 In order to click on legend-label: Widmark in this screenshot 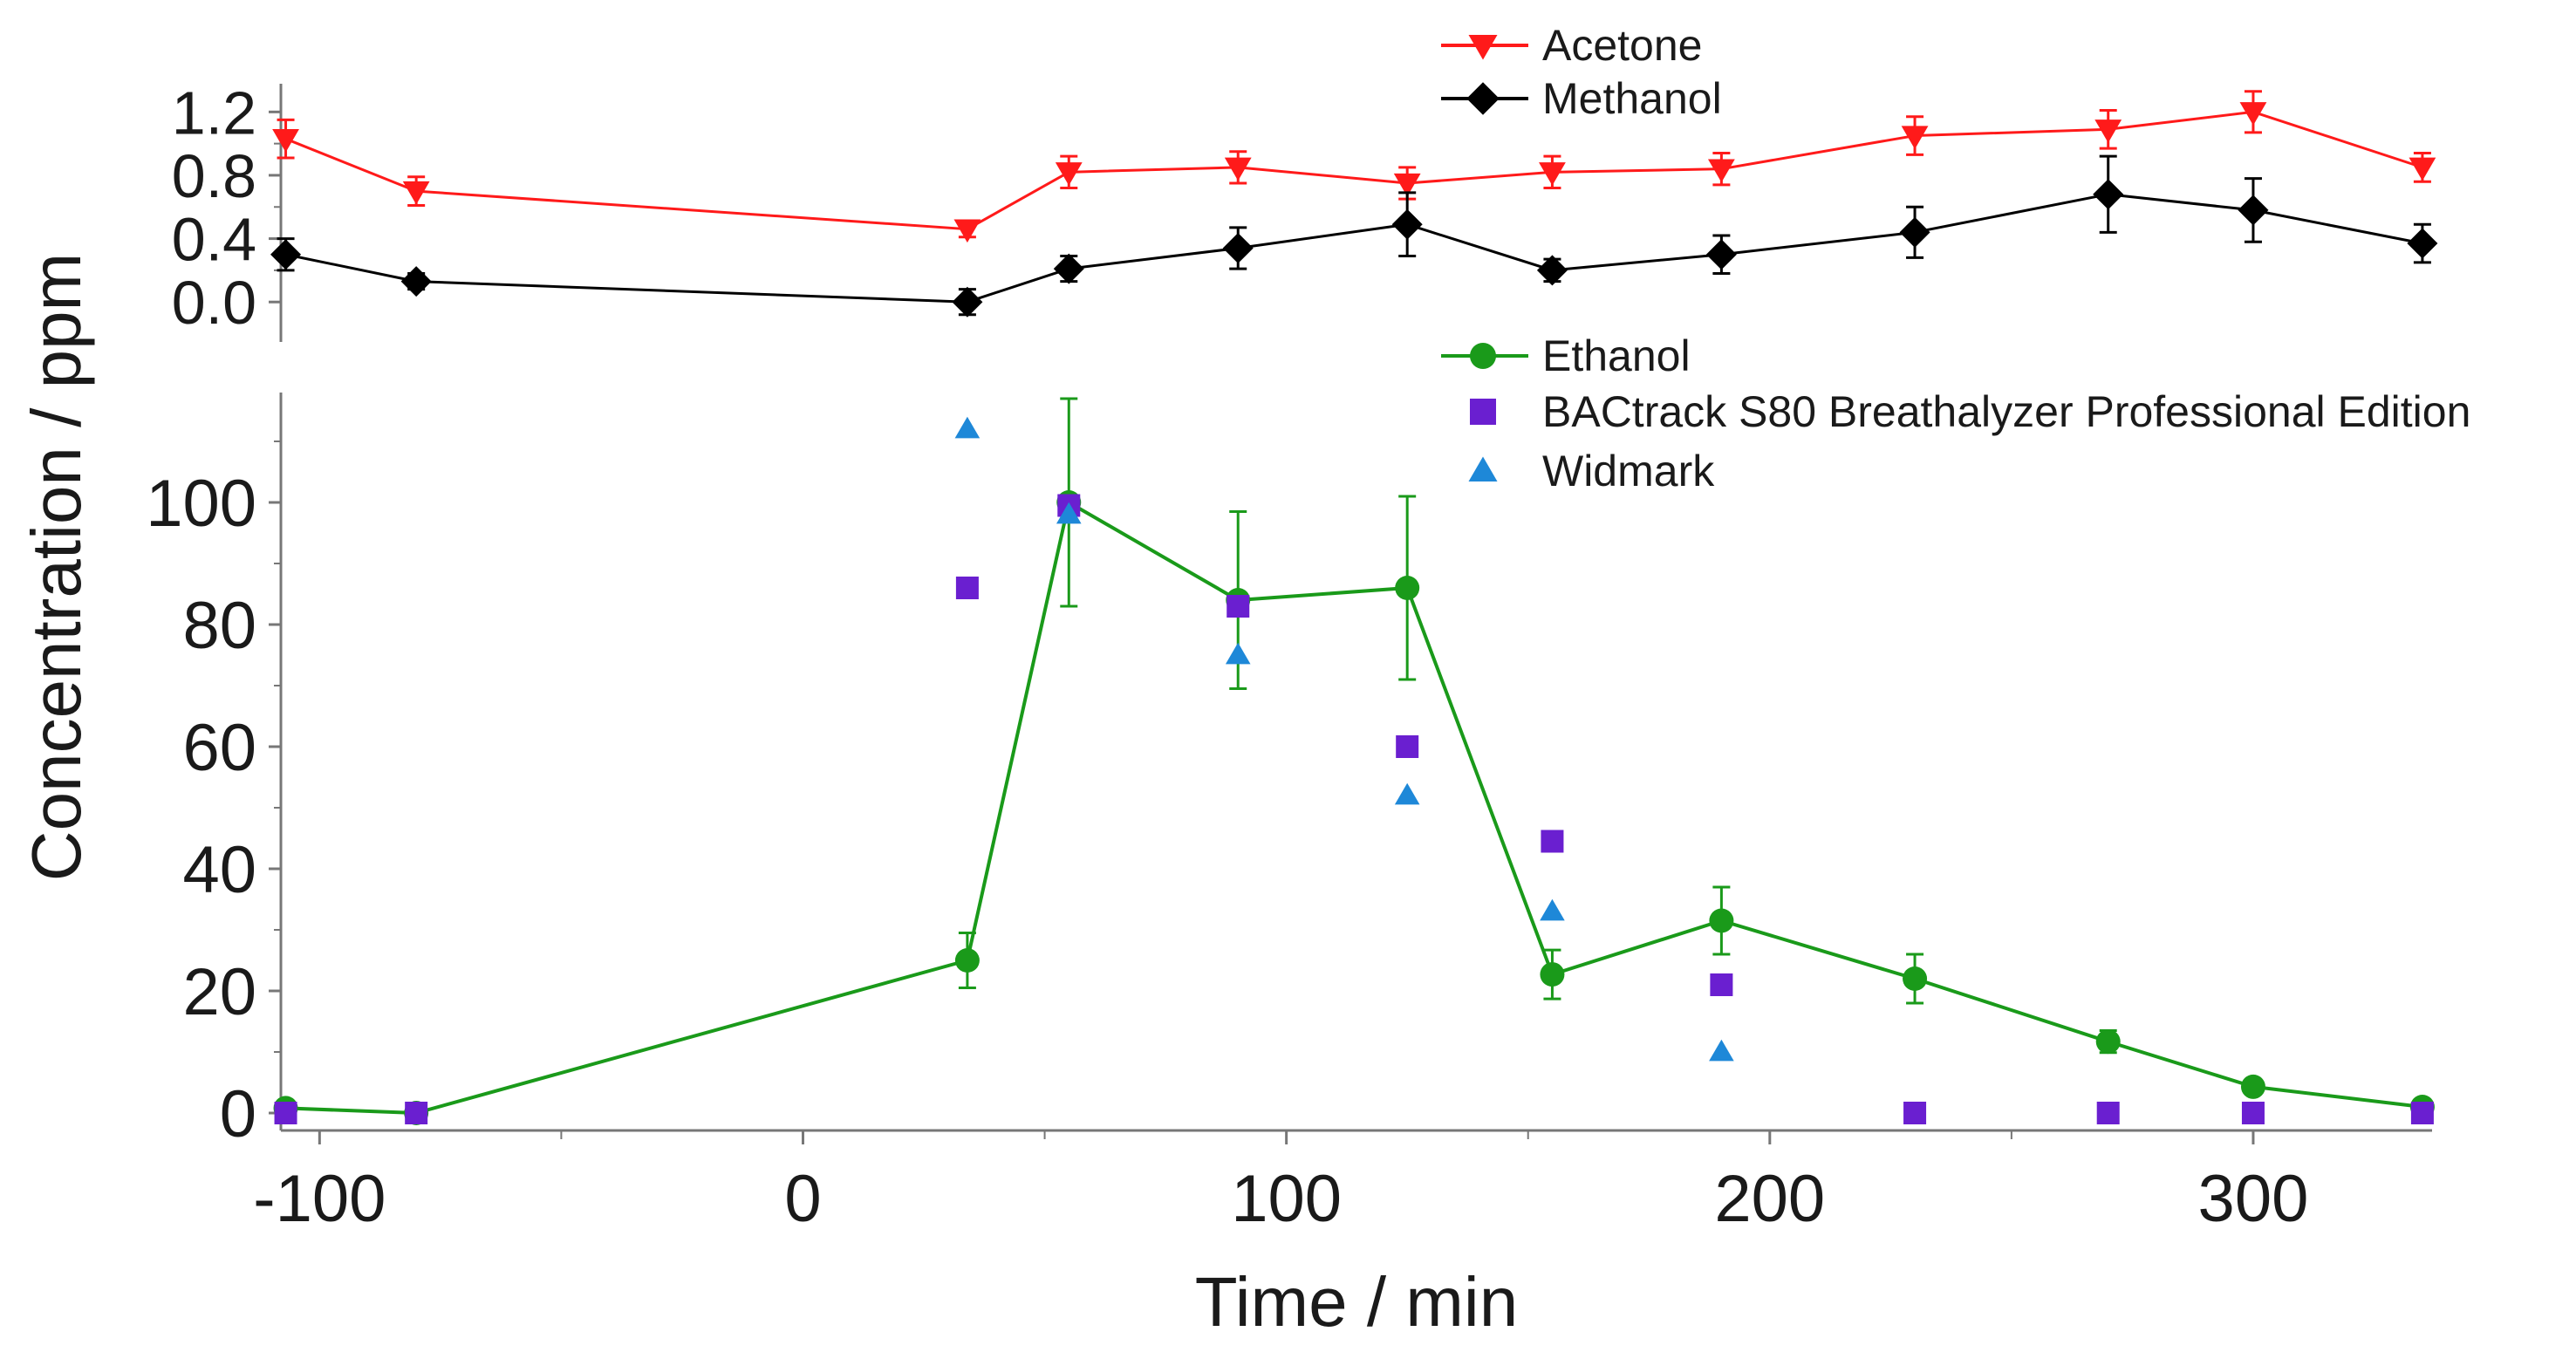, I will do `click(1628, 471)`.